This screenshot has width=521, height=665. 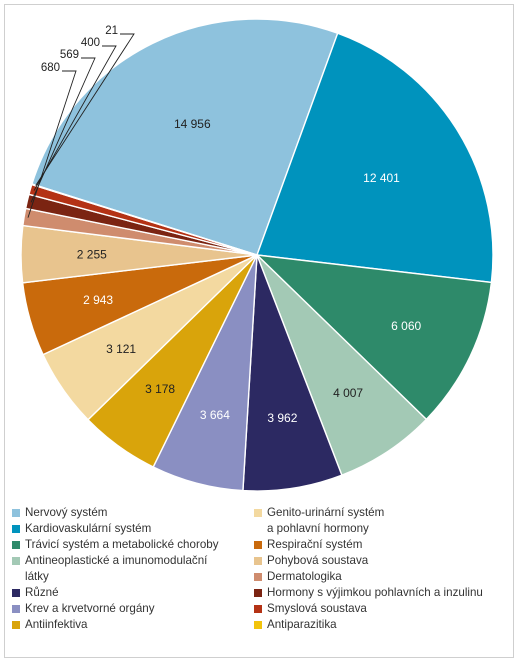 What do you see at coordinates (375, 592) in the screenshot?
I see `legend-label: Hormony s výjimkou pohlavních a inzulinu` at bounding box center [375, 592].